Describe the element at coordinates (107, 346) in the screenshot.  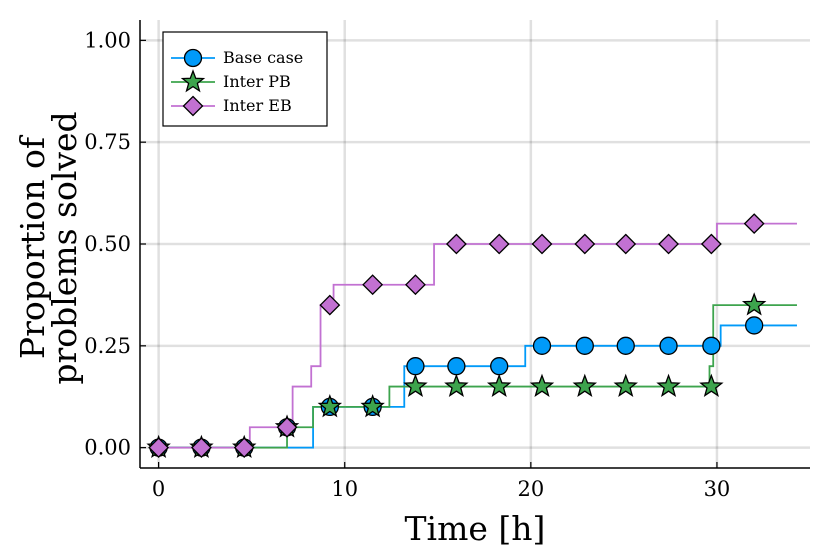
I see `y-tick-label: 0.25` at that location.